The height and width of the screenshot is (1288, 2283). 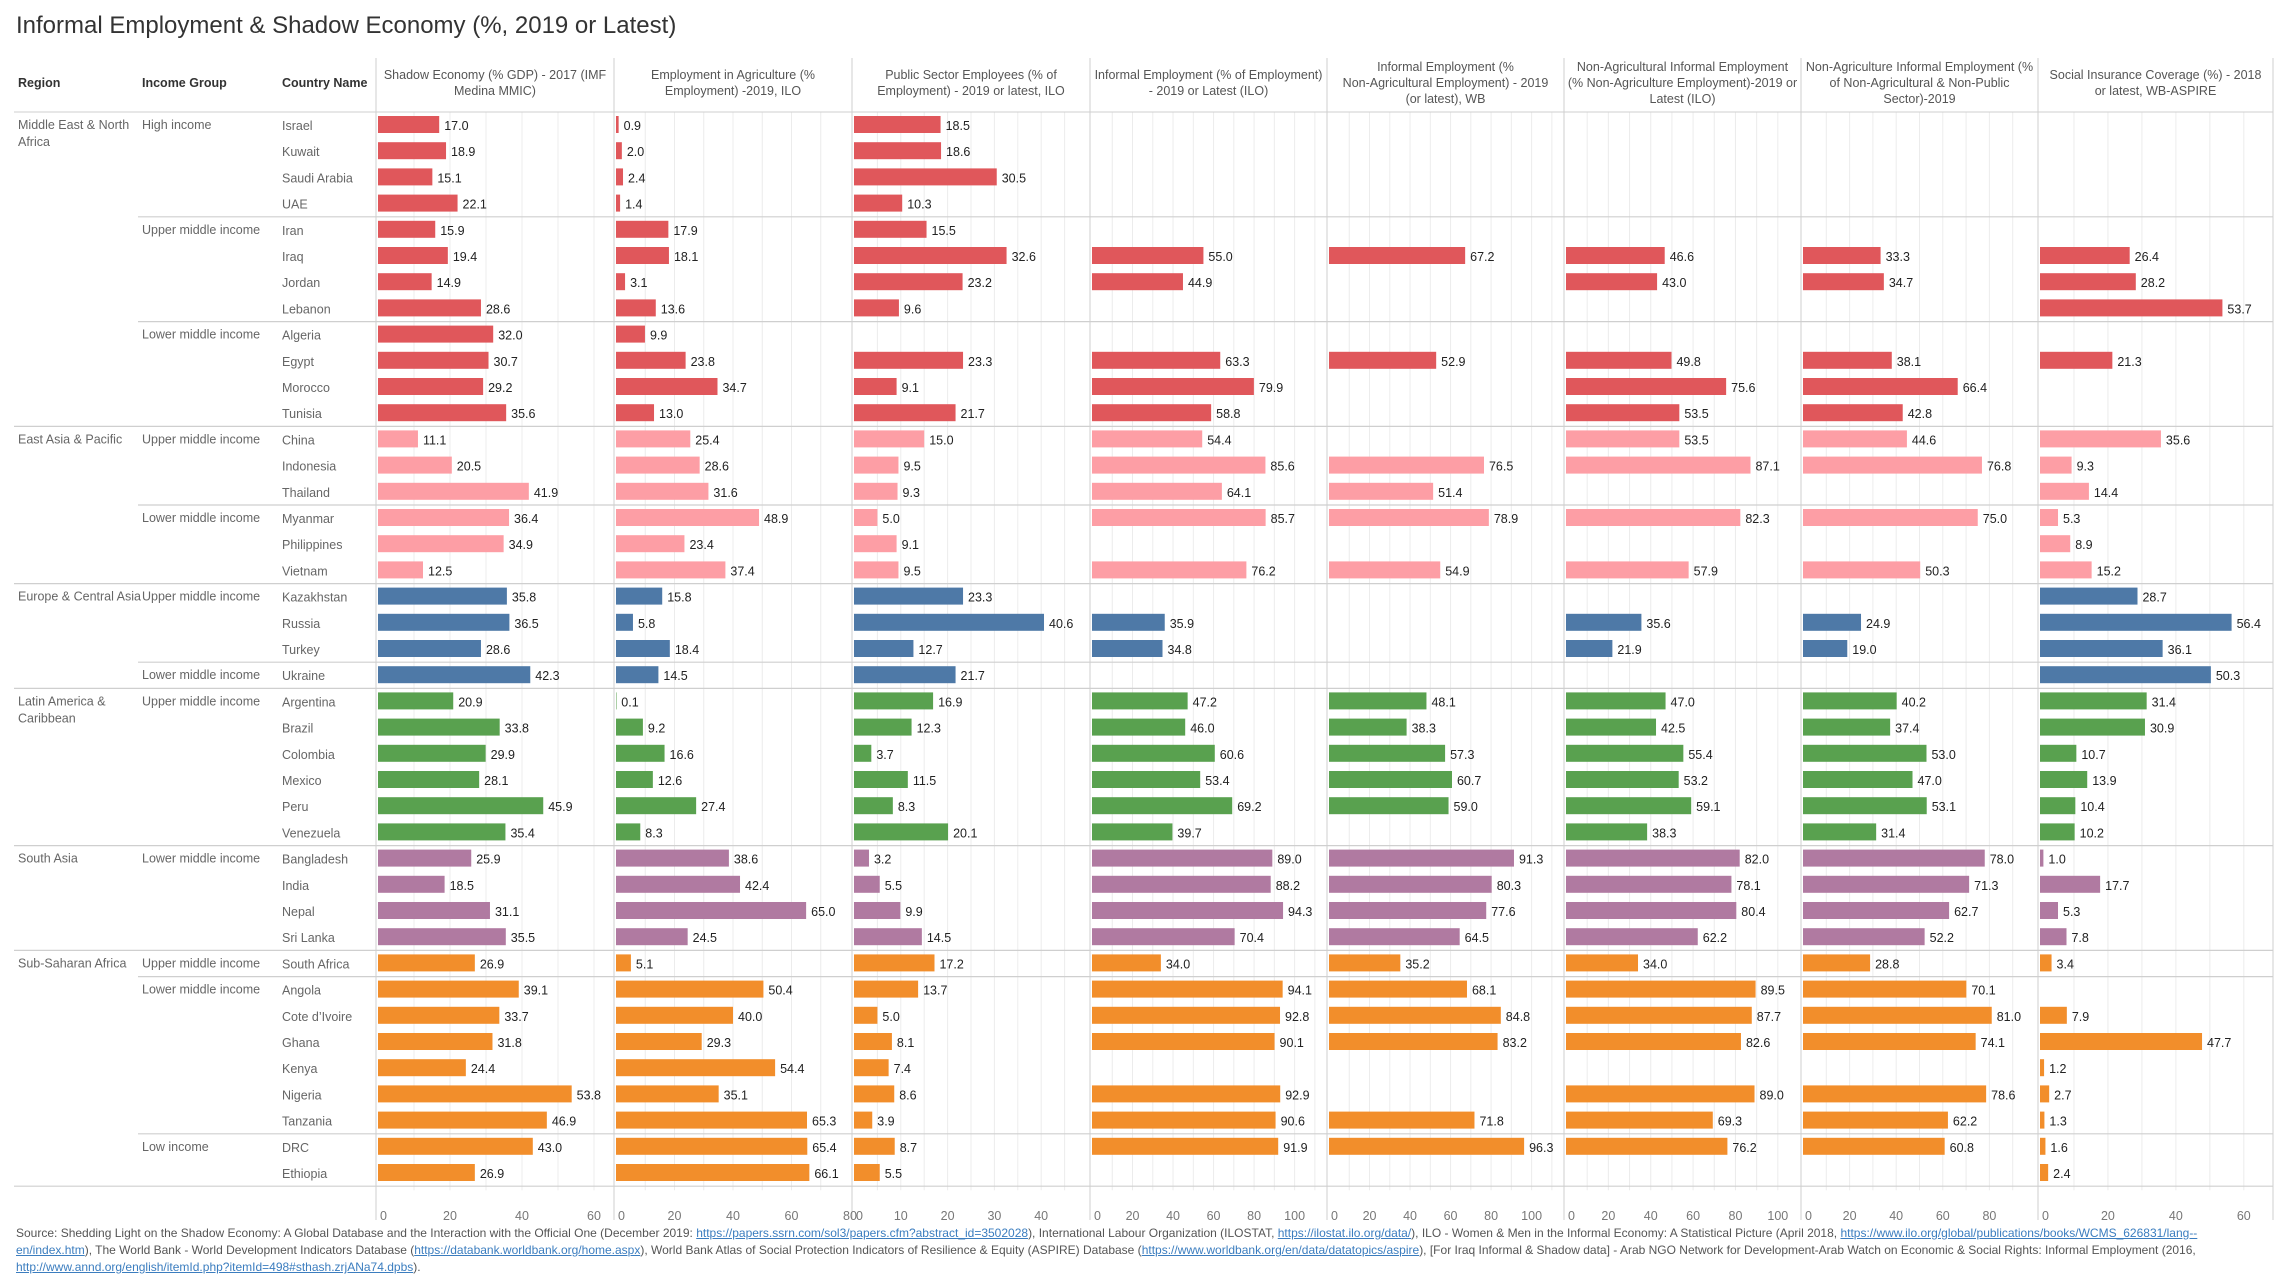 I want to click on source-link: https://ilostat.ilo.org/data/, so click(x=1344, y=1233).